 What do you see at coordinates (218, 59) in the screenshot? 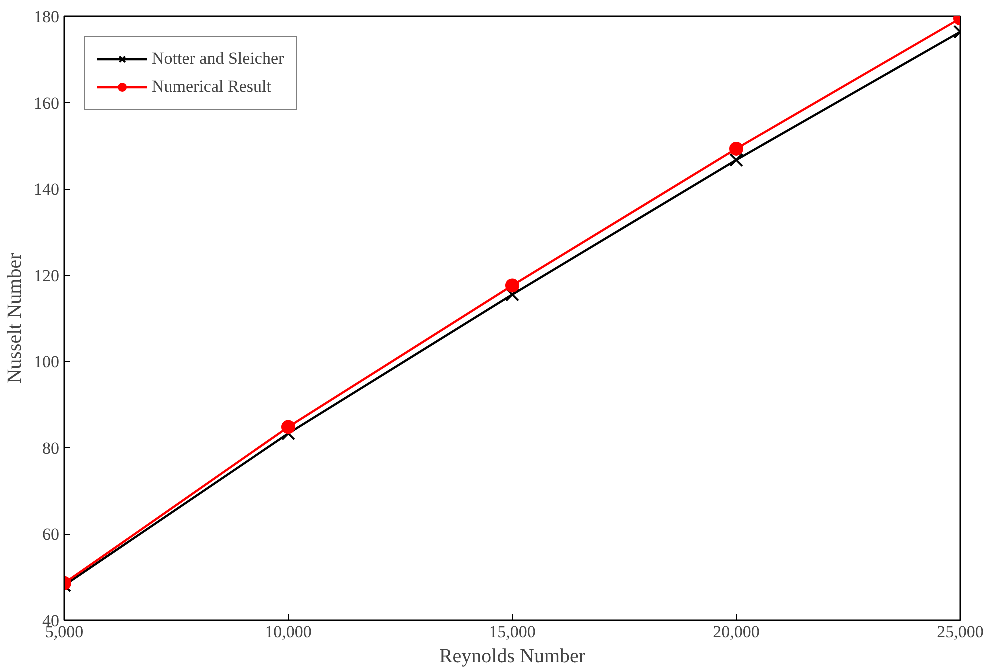
I see `legend-label: Notter and Sleicher` at bounding box center [218, 59].